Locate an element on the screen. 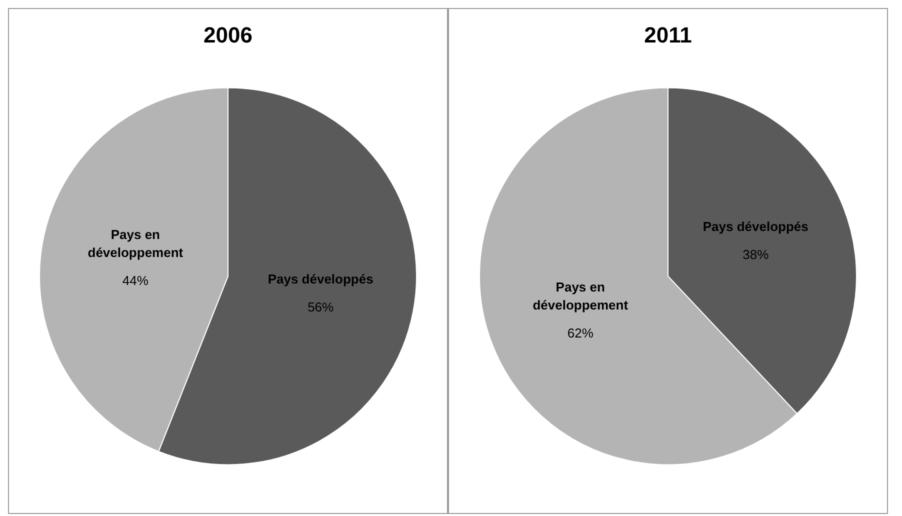 The height and width of the screenshot is (516, 902). chart-title: 2011 is located at coordinates (668, 35).